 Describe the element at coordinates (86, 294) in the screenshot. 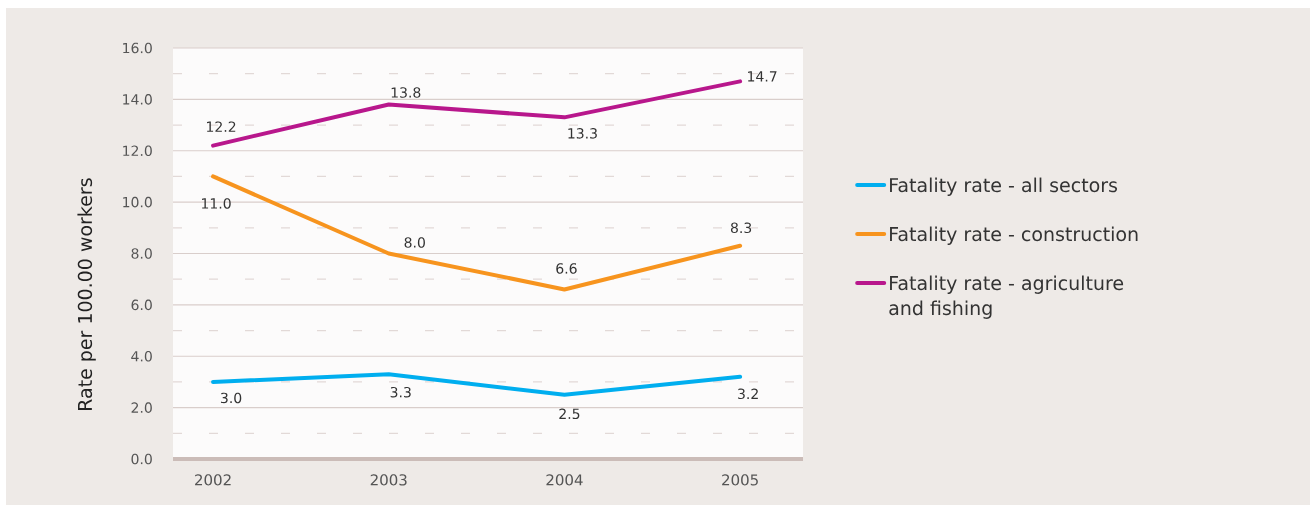

I see `y-axis-title: Rate per 100.00 workers` at that location.